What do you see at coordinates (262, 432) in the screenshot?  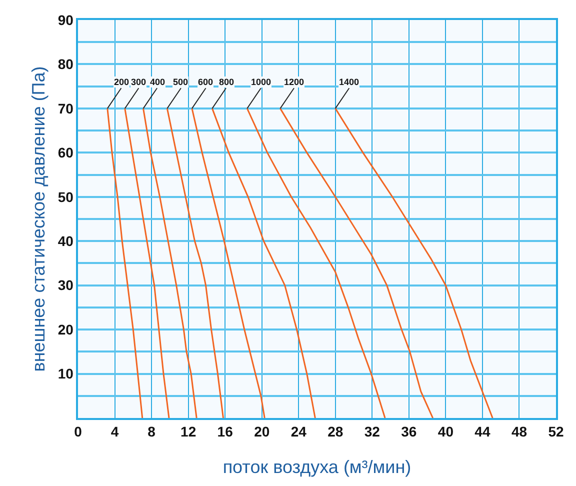 I see `x-tick-label: 20` at bounding box center [262, 432].